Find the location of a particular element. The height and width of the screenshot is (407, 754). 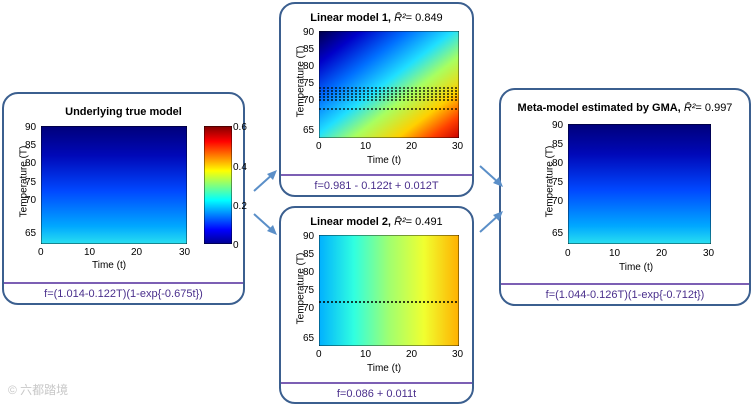

meta-model-heatmap is located at coordinates (639, 184).